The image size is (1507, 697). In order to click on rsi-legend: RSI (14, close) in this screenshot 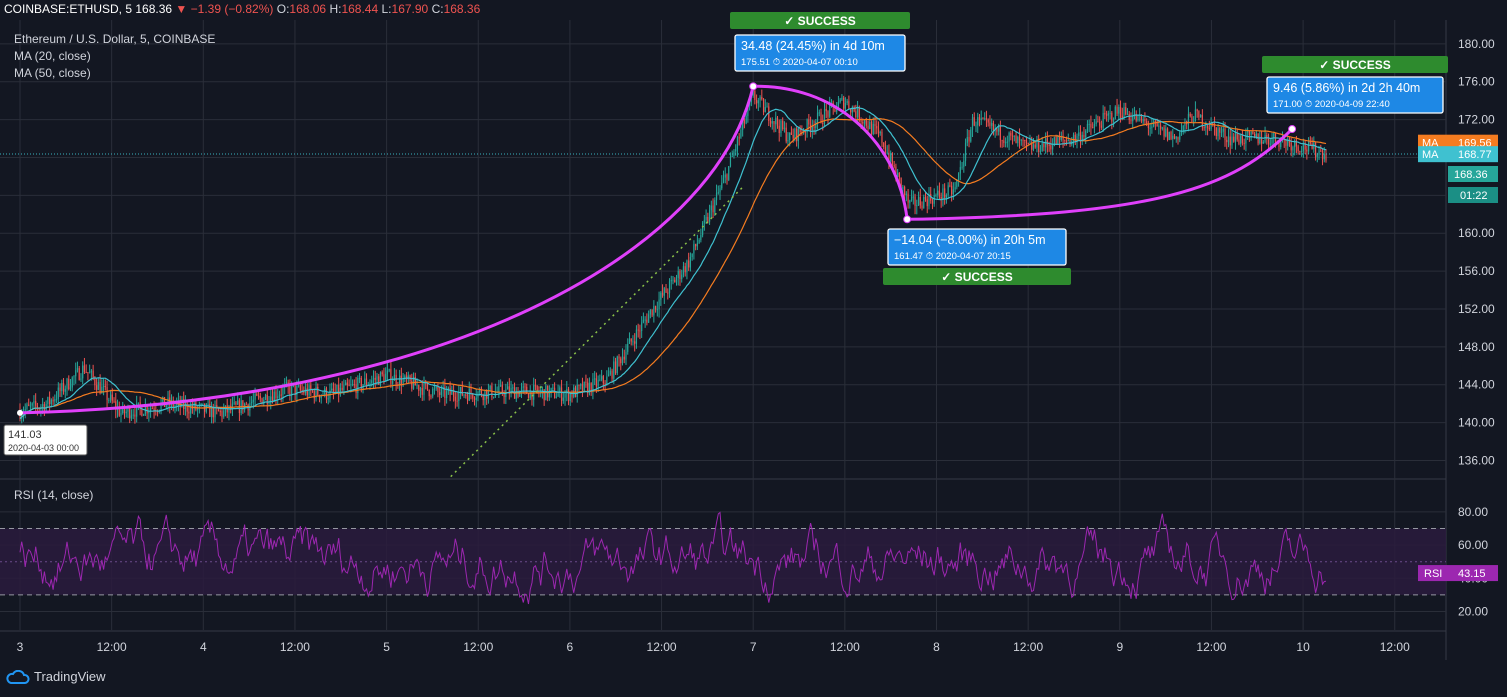, I will do `click(54, 495)`.